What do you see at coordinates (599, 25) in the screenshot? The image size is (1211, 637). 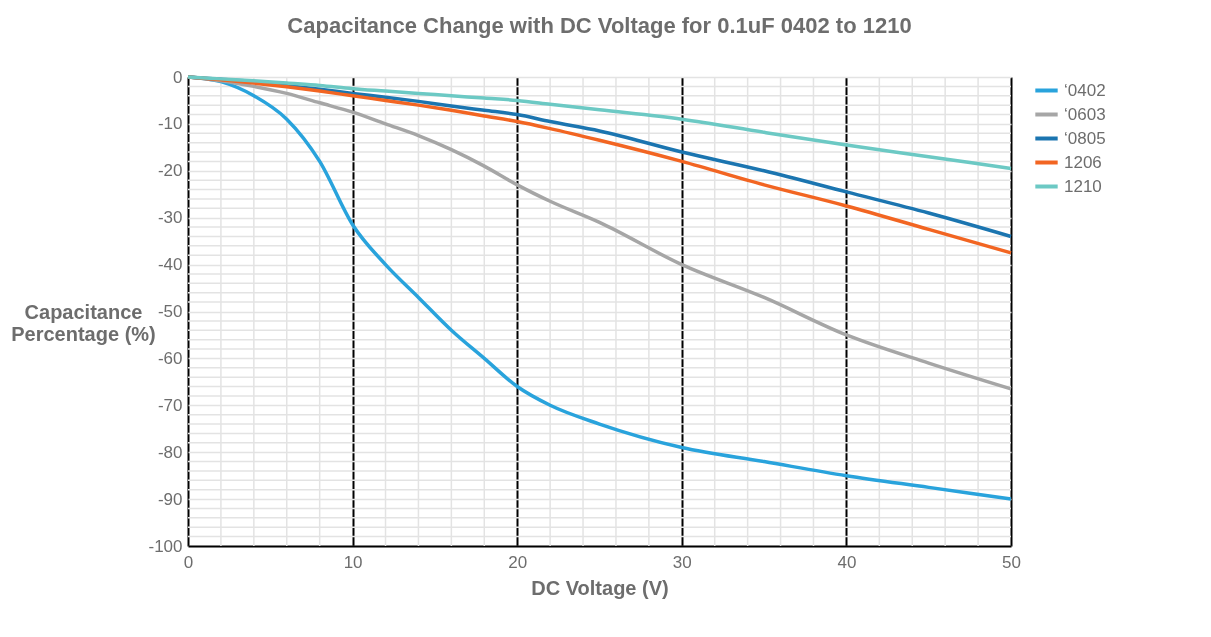 I see `chart-title: Capacitance Change with DC Voltage for 0.1uF 0402 to 1210` at bounding box center [599, 25].